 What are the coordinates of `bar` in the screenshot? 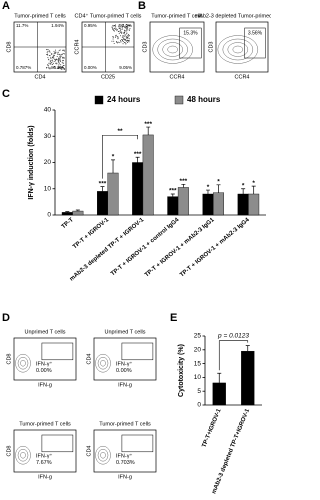 It's located at (254, 204).